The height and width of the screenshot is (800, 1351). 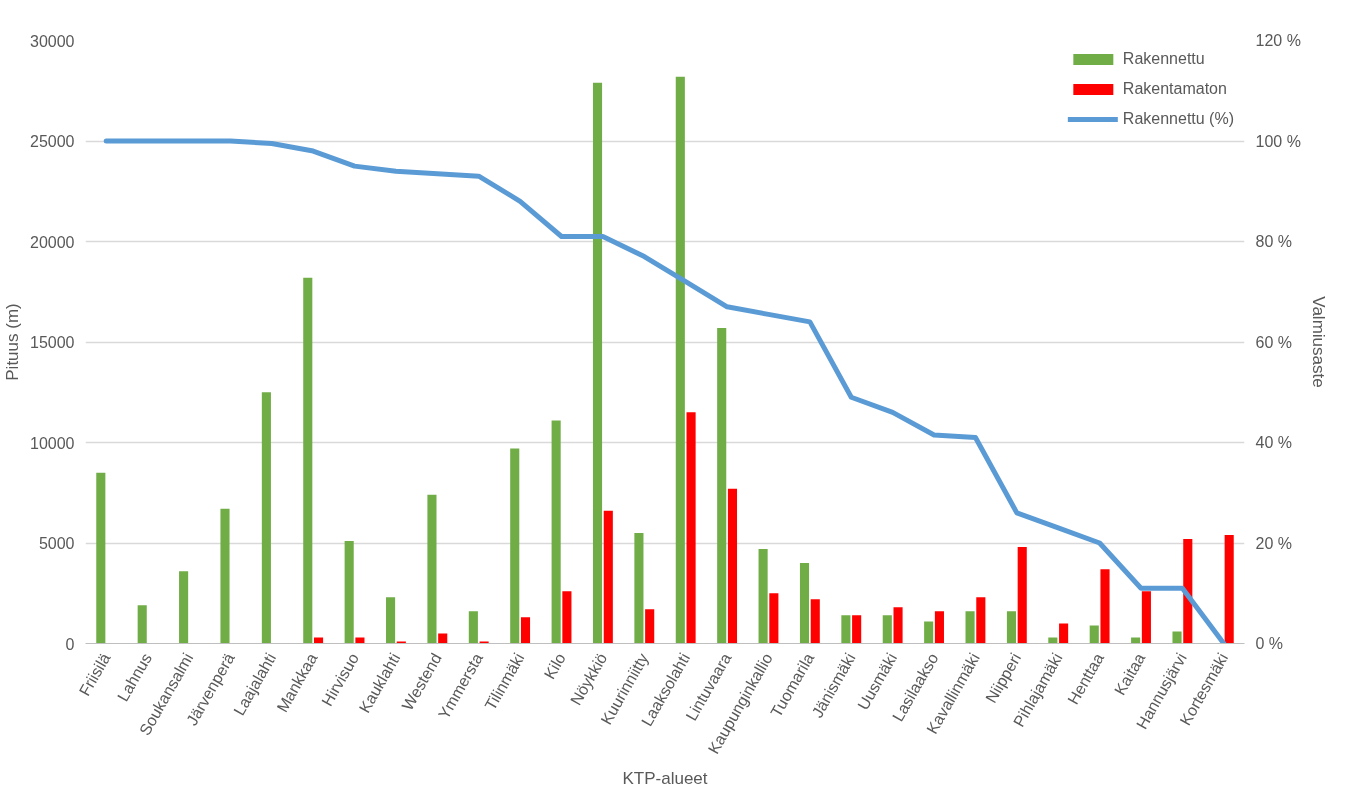 I want to click on y2-tick-label: 60 %, so click(x=1273, y=342).